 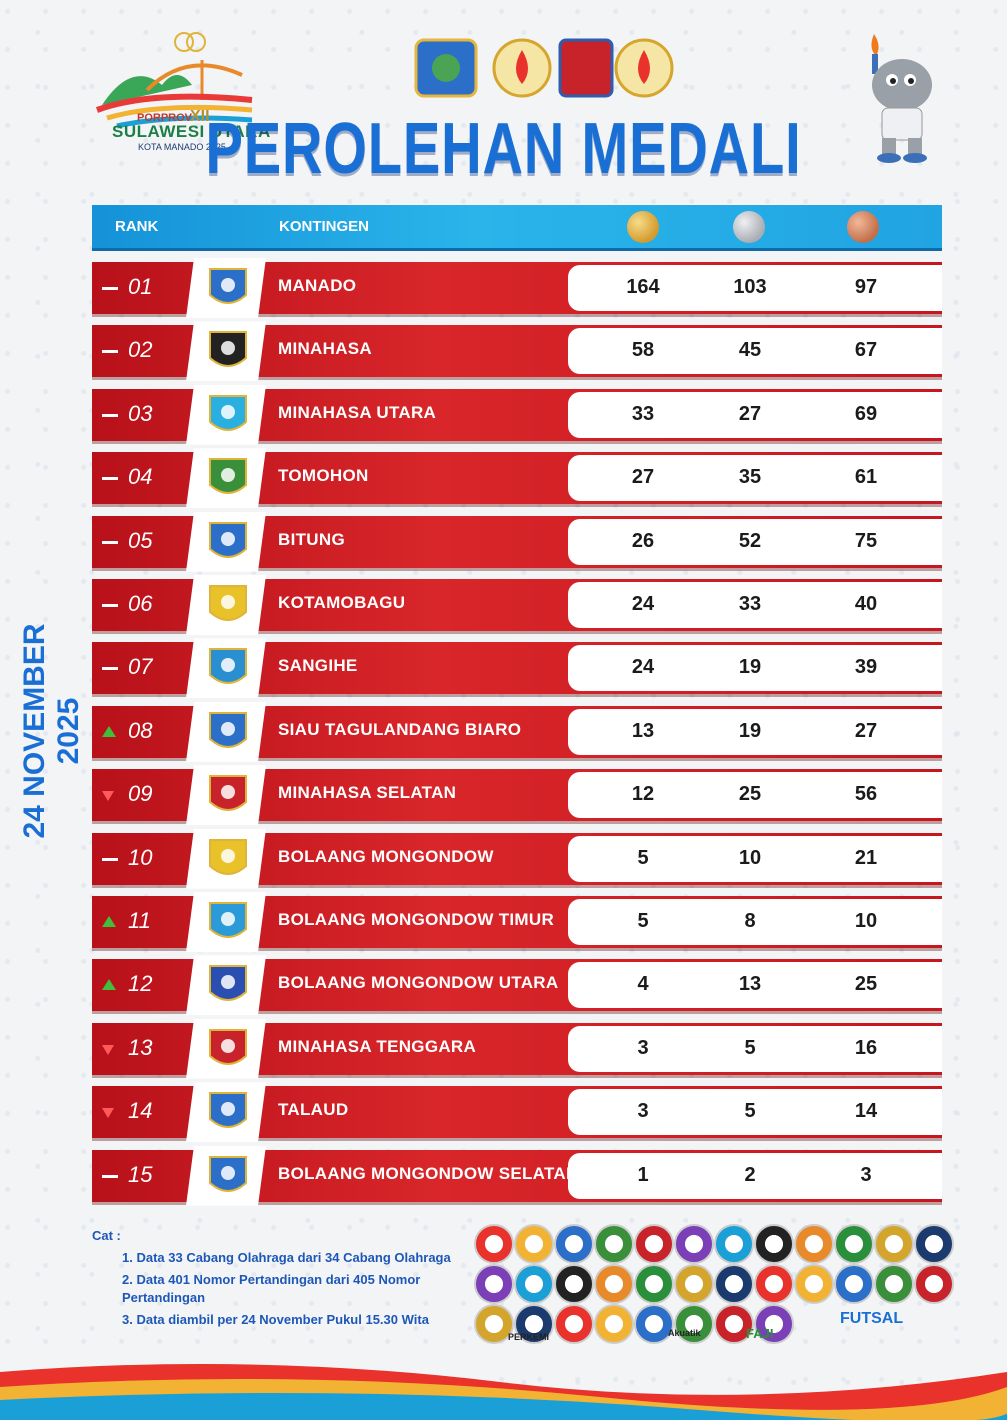 What do you see at coordinates (200, 116) in the screenshot?
I see `brand-numeral: XII` at bounding box center [200, 116].